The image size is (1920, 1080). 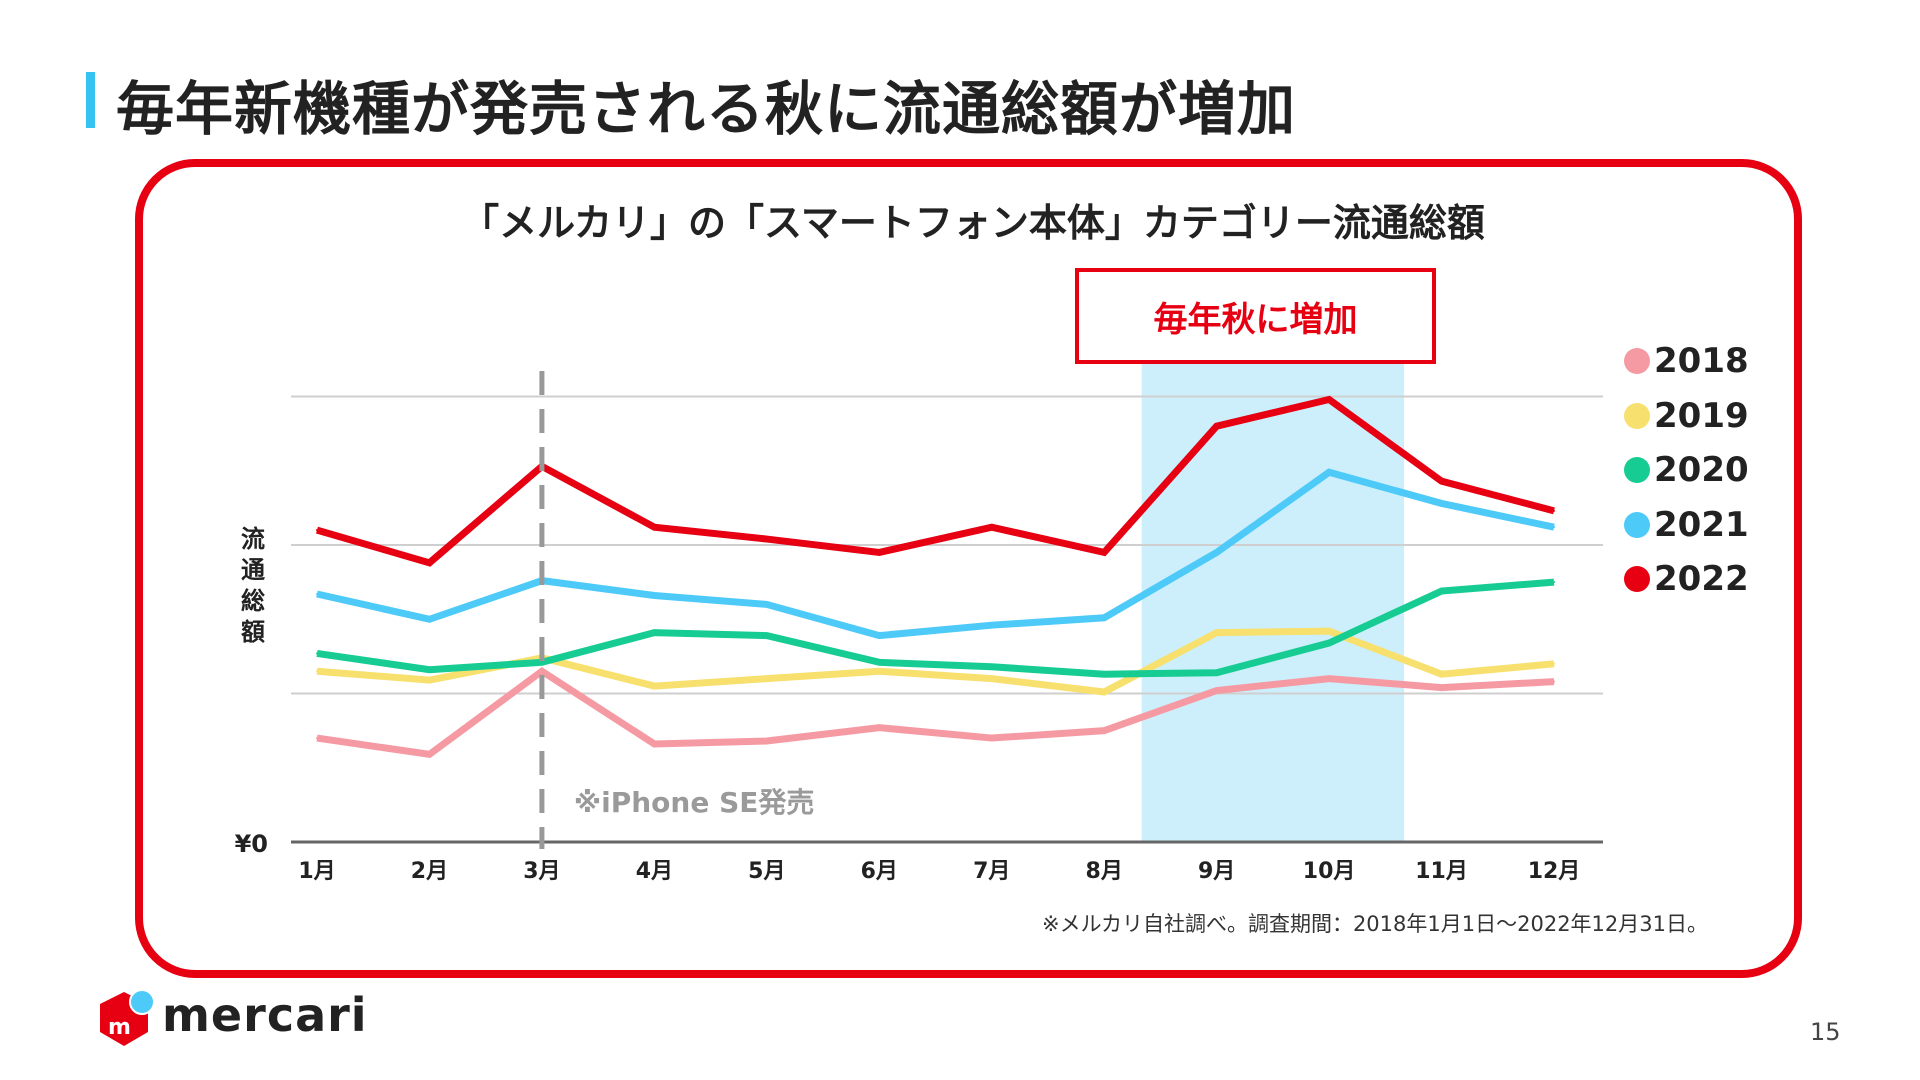 I want to click on title-accent-bar, so click(x=90, y=100).